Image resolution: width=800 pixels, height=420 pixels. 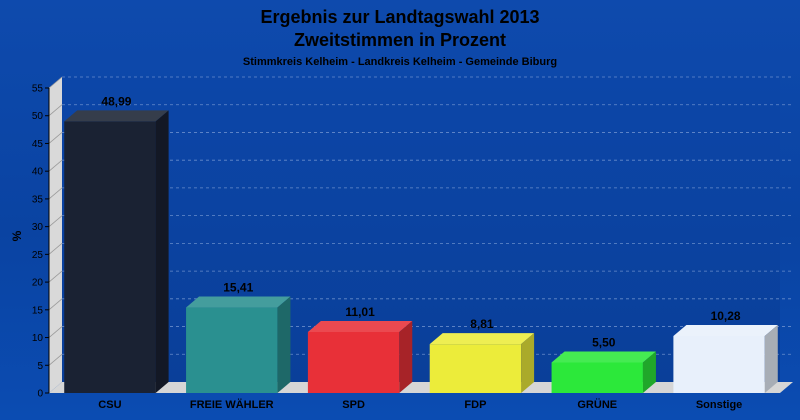 What do you see at coordinates (38, 144) in the screenshot?
I see `y-tick-label: 45` at bounding box center [38, 144].